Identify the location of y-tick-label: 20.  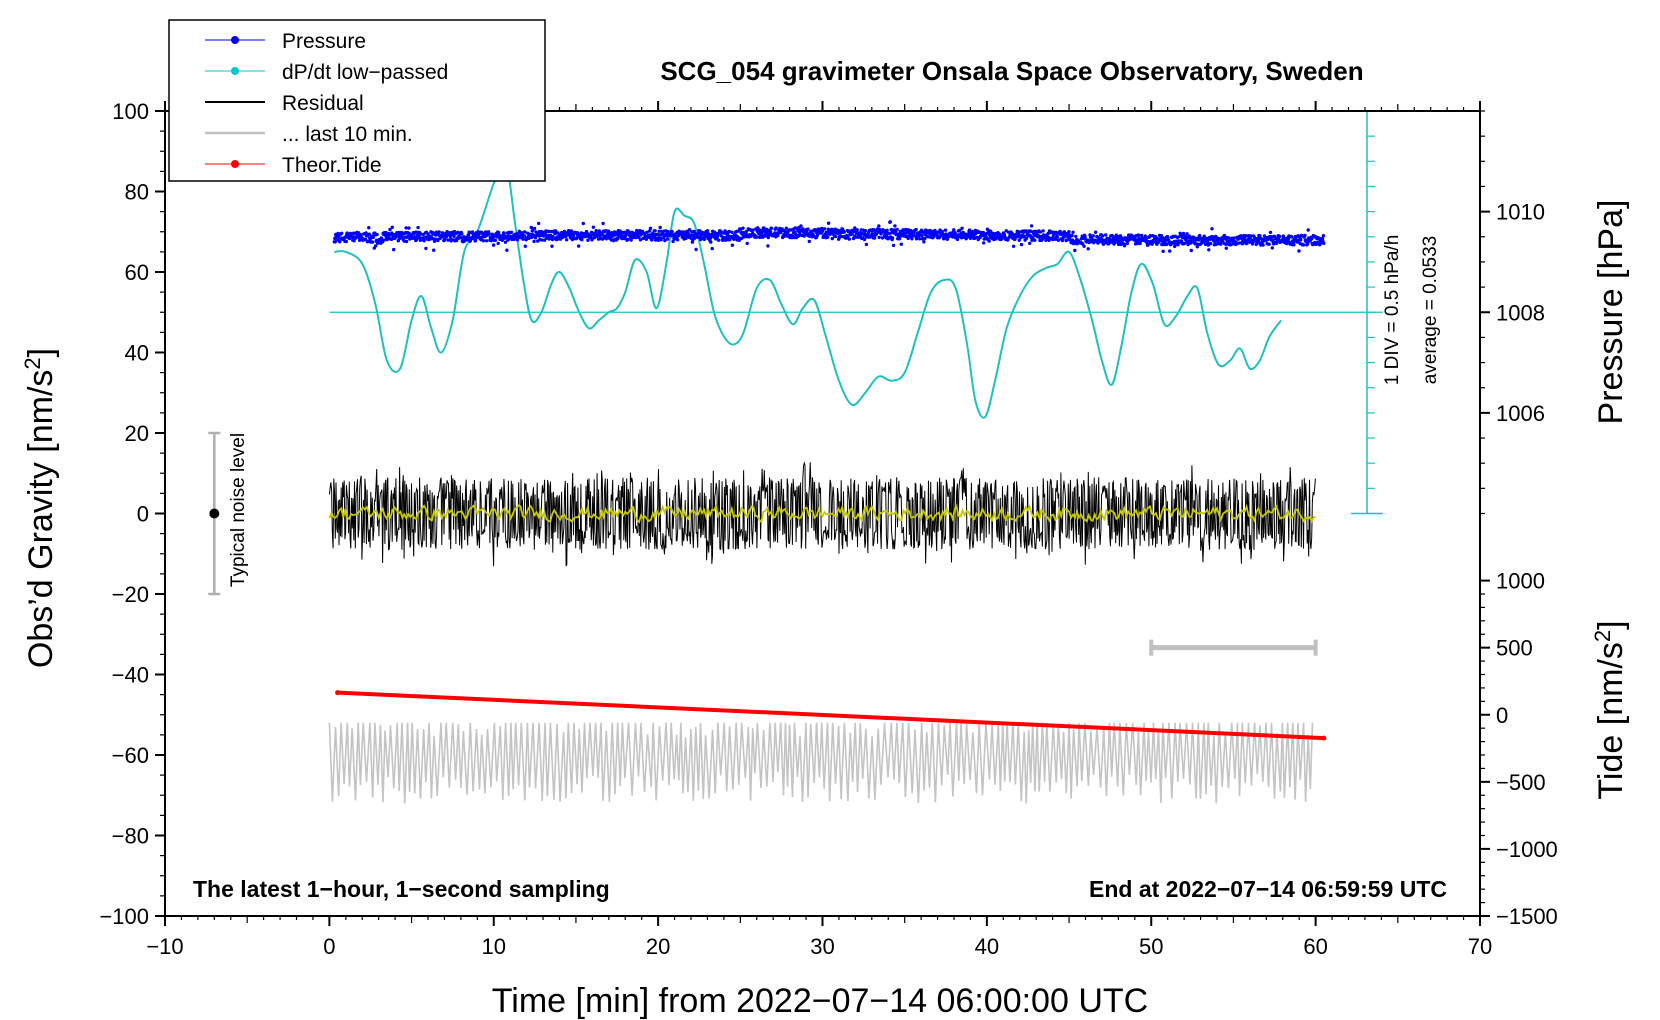
(137, 433).